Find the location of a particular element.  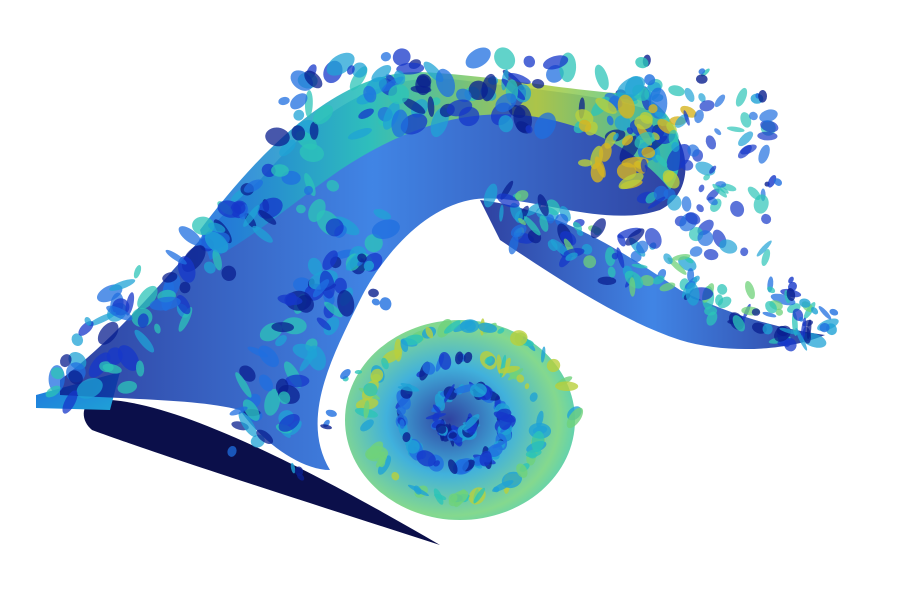

airfoil-body is located at coordinates (261, 472).